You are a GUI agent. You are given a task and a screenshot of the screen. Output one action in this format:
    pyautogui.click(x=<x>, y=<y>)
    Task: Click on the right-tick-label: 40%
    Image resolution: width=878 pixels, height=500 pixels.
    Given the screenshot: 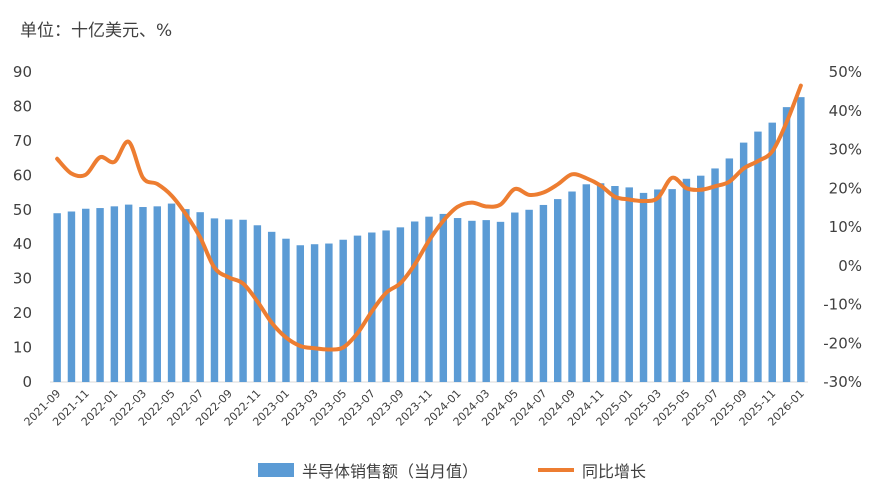 What is the action you would take?
    pyautogui.click(x=845, y=111)
    